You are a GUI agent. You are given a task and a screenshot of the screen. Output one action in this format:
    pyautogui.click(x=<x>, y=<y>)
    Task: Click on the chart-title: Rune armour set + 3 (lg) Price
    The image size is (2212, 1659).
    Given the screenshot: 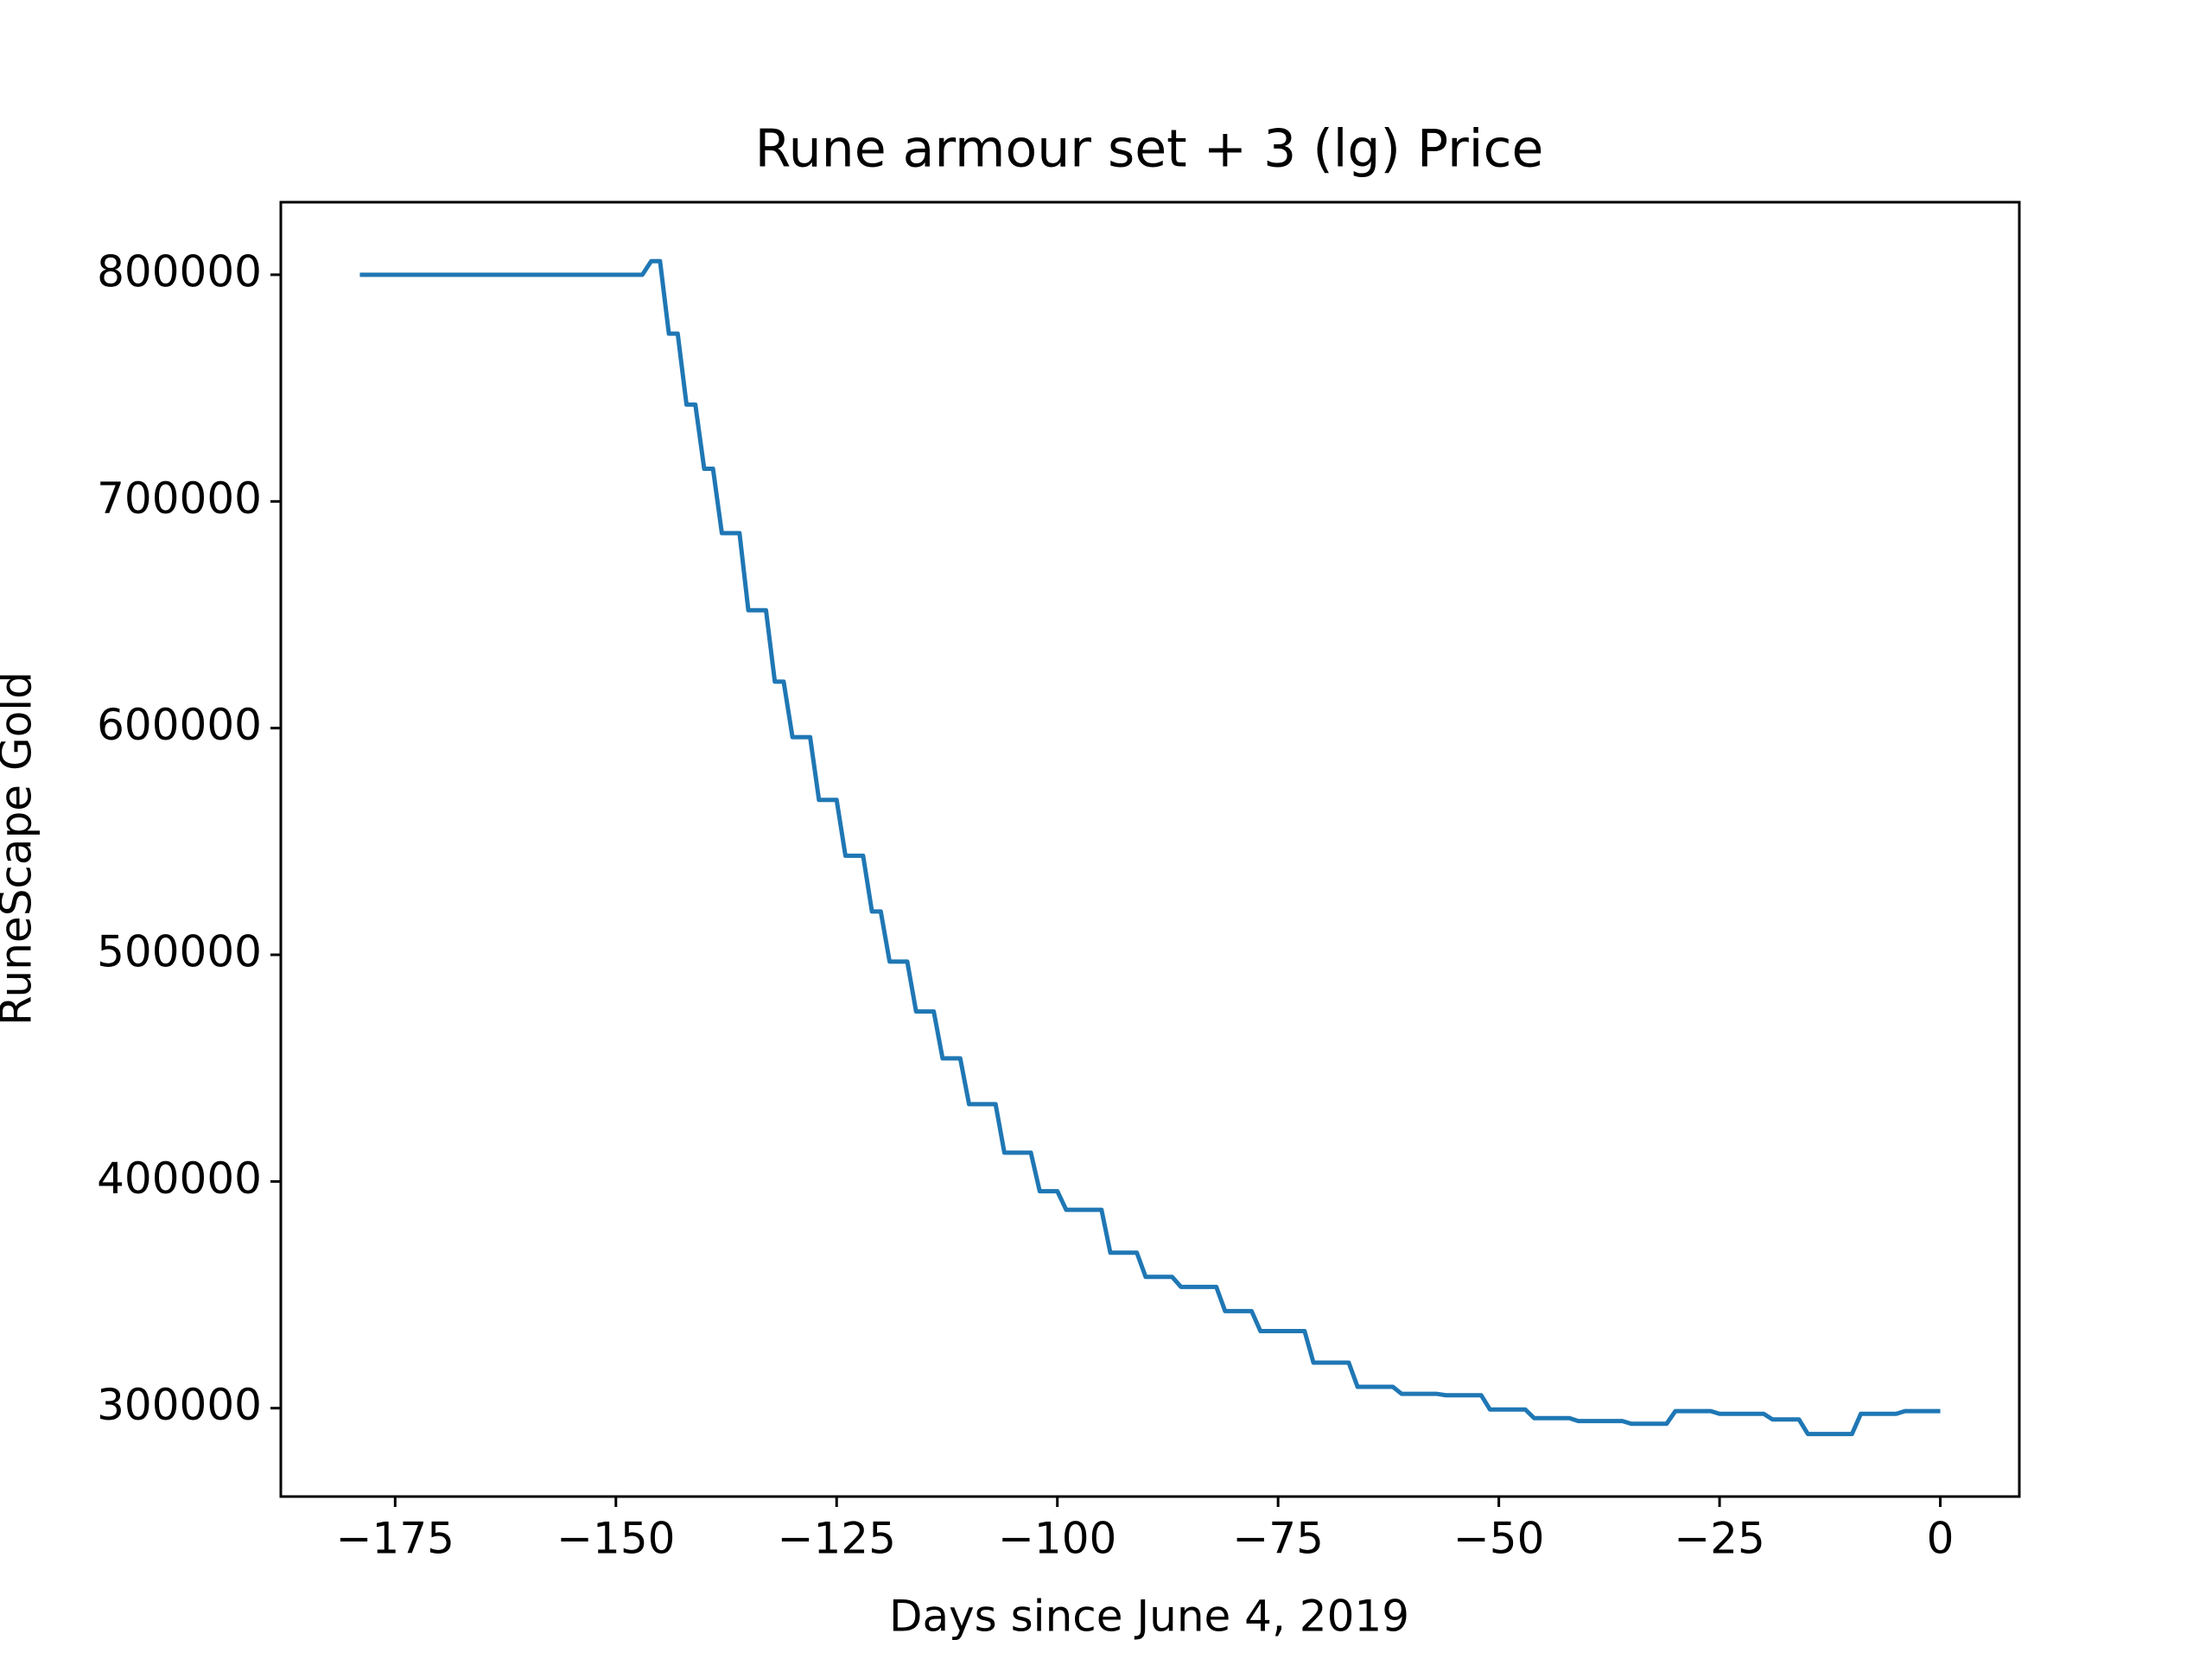 What is the action you would take?
    pyautogui.click(x=1149, y=149)
    